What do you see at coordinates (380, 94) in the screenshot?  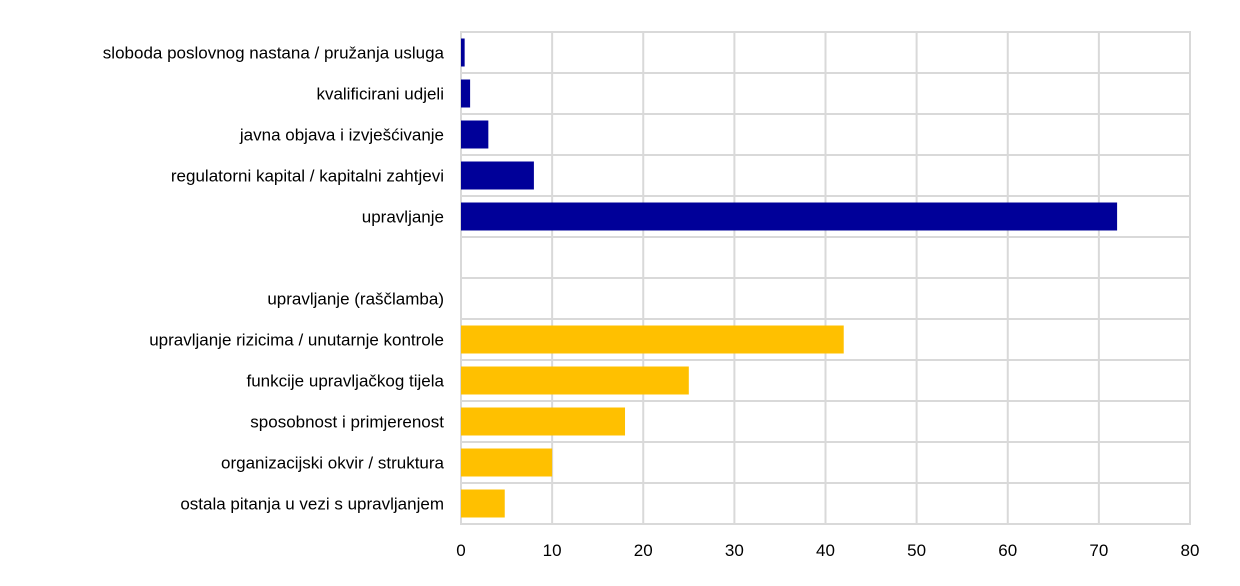 I see `category-label: kvalificirani udjeli` at bounding box center [380, 94].